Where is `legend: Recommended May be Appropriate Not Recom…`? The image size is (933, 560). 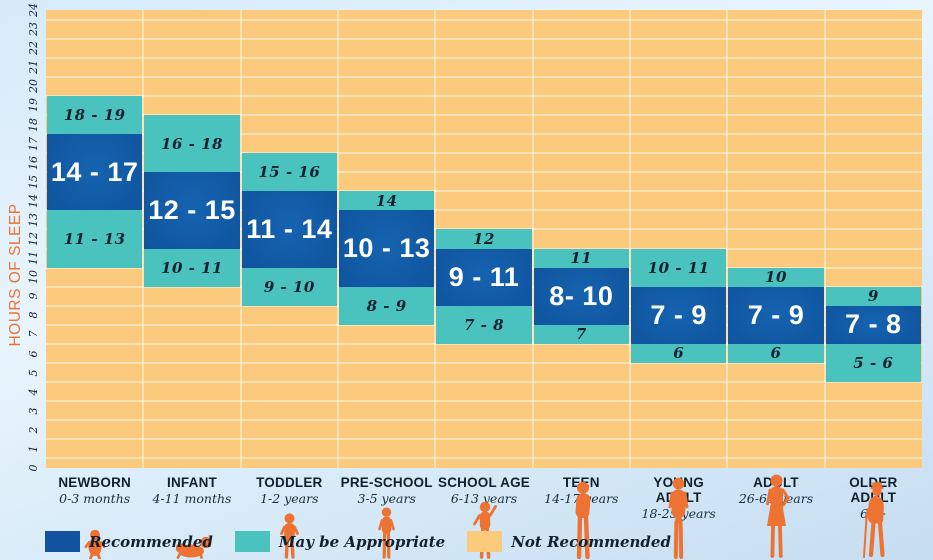
legend: Recommended May be Appropriate Not Recom… is located at coordinates (369, 541).